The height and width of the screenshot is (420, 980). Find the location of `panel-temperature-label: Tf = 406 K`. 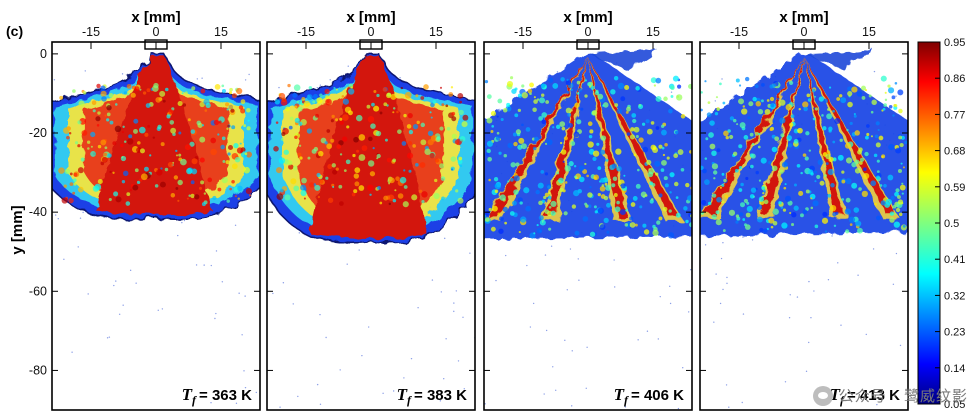

panel-temperature-label: Tf = 406 K is located at coordinates (649, 396).